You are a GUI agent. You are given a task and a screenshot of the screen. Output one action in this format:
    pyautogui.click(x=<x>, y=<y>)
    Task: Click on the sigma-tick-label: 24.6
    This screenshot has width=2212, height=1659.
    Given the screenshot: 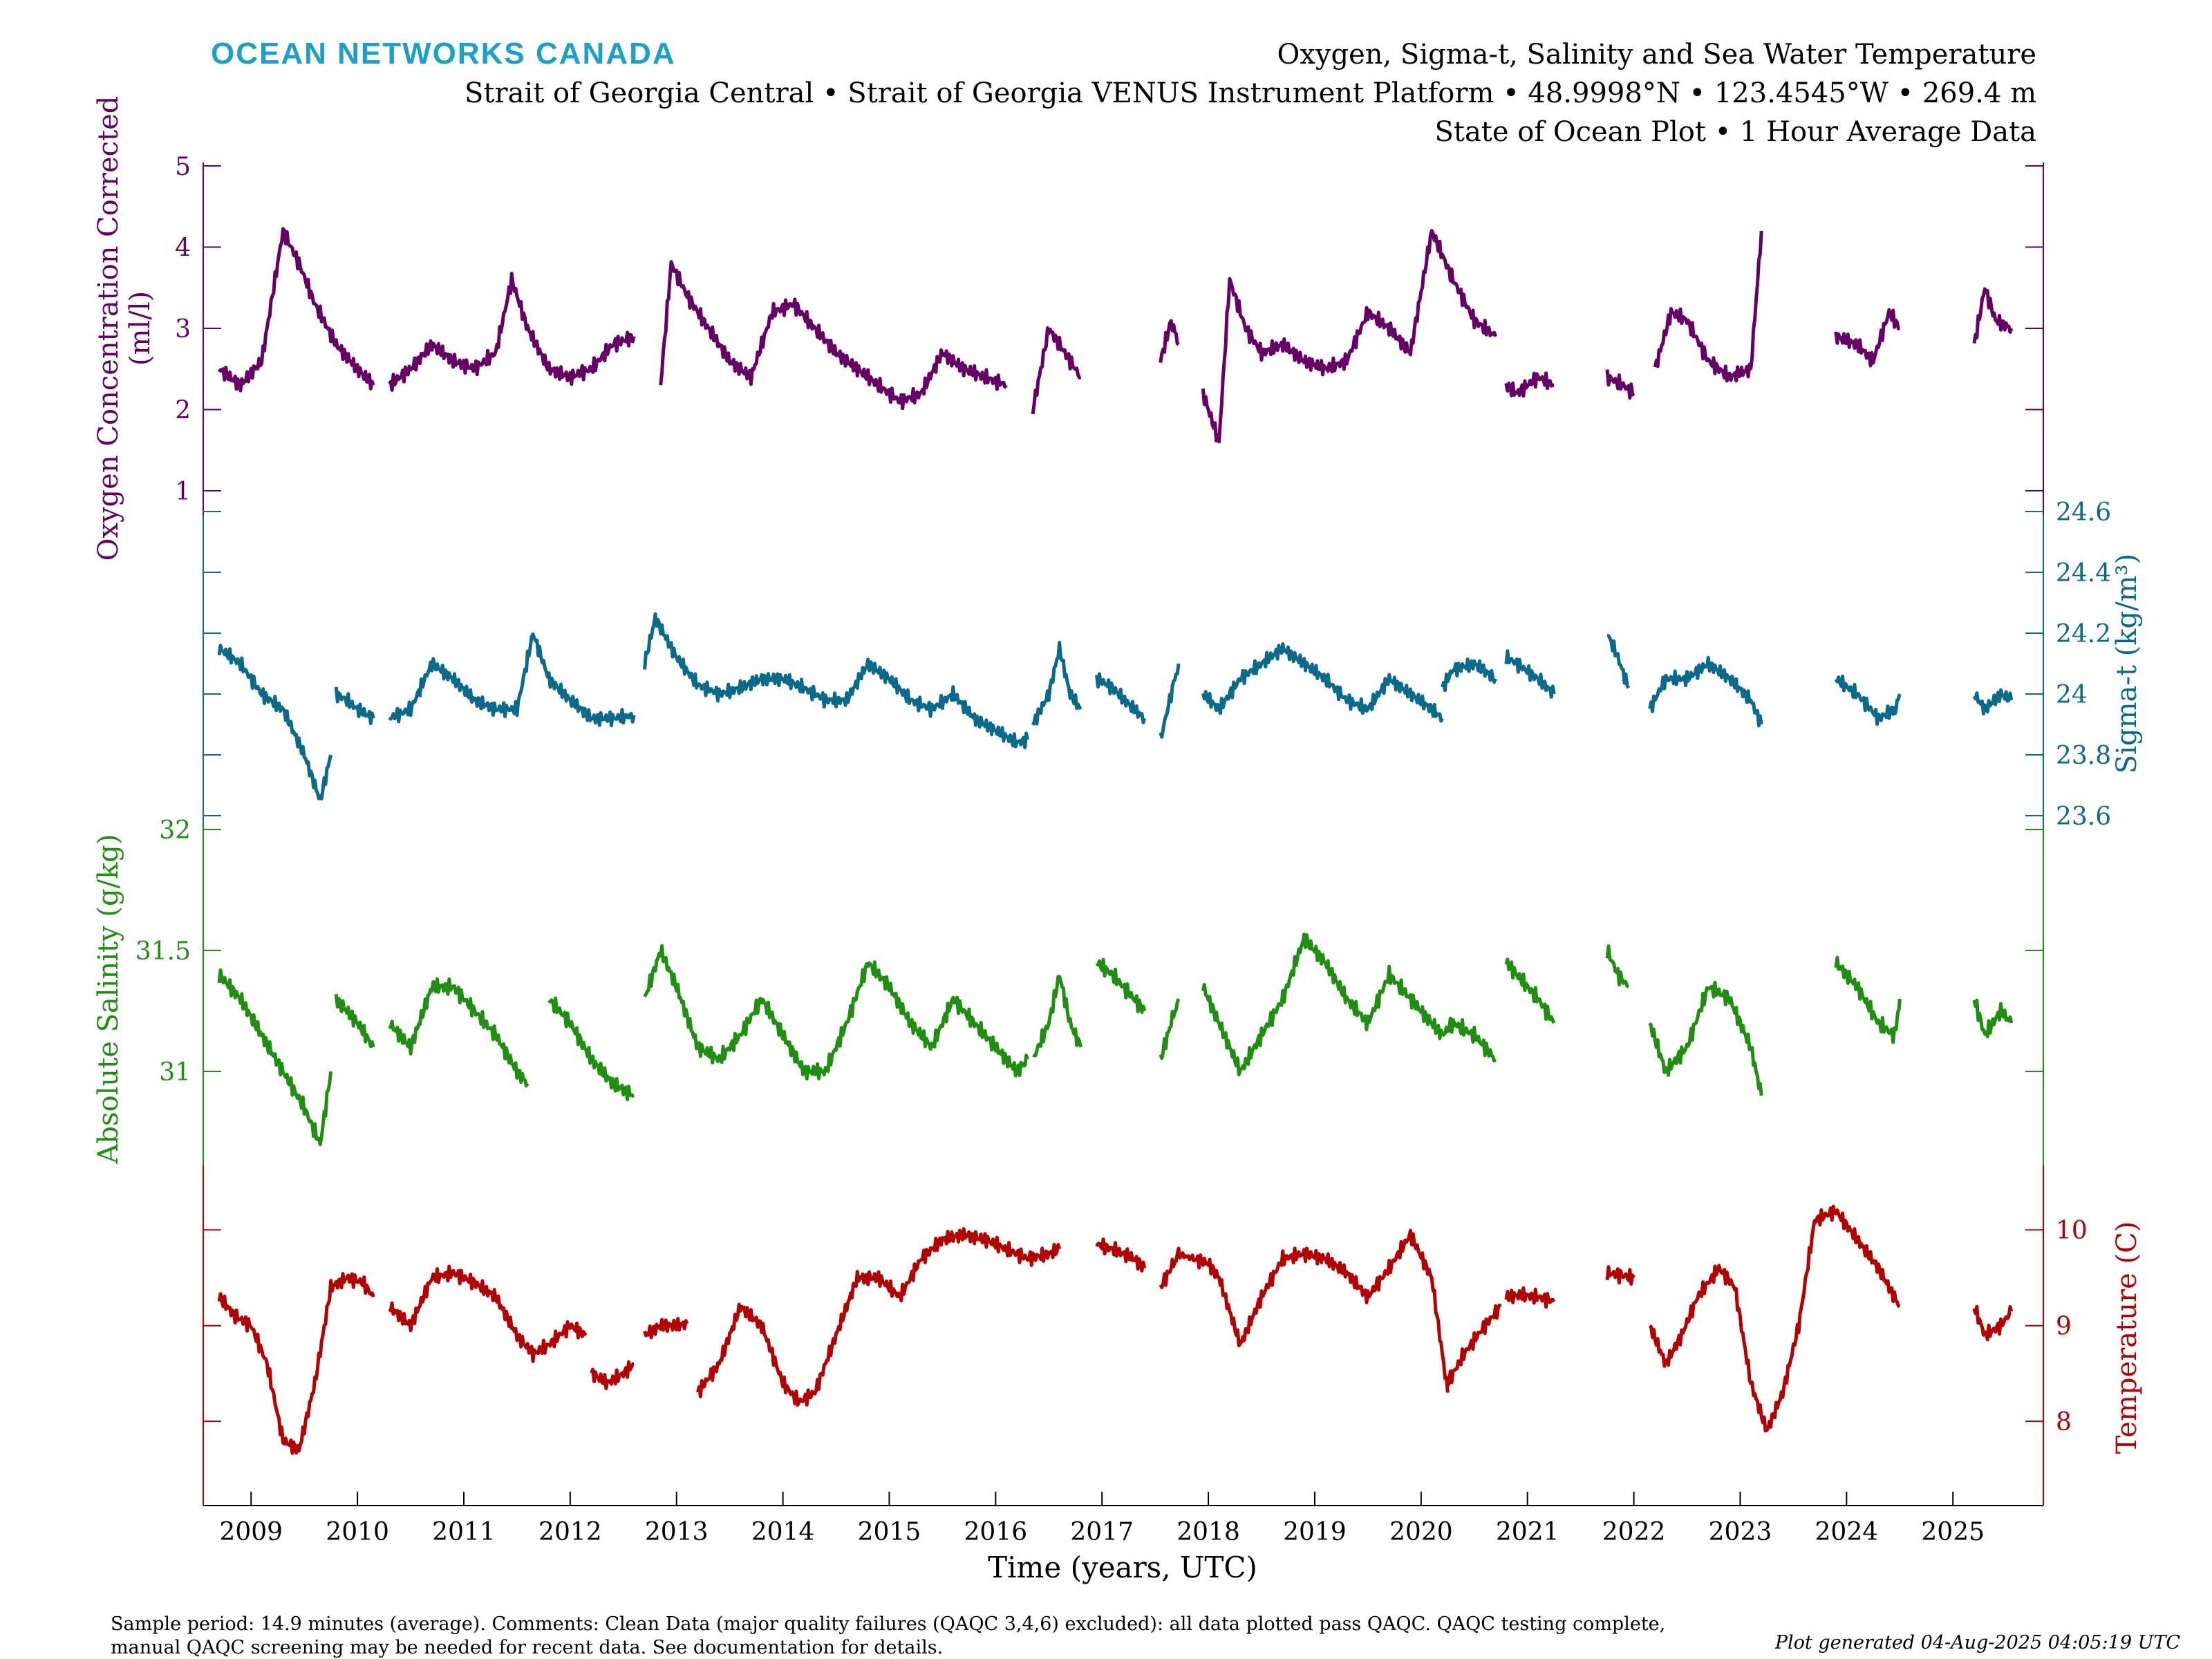 What is the action you would take?
    pyautogui.click(x=2083, y=513)
    